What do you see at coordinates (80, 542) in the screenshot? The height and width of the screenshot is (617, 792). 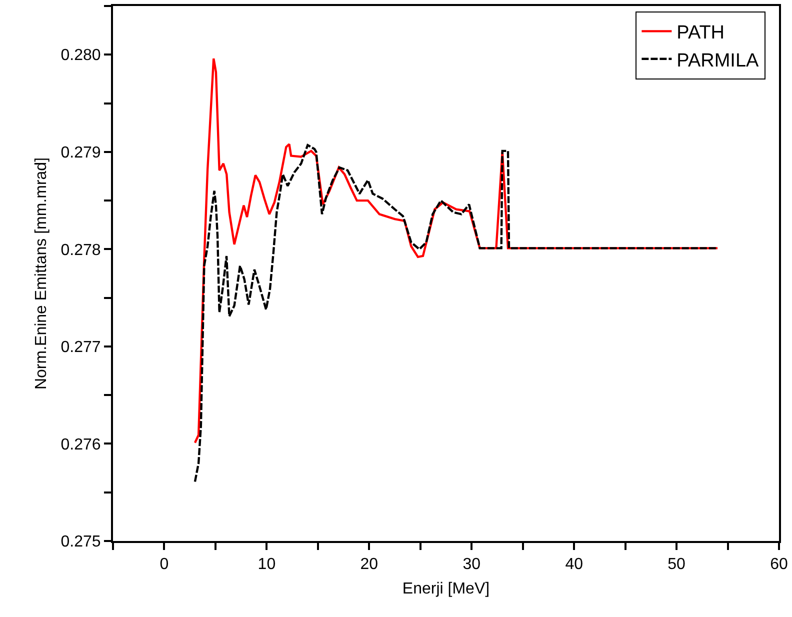 I see `y-tick-label: 0.275` at bounding box center [80, 542].